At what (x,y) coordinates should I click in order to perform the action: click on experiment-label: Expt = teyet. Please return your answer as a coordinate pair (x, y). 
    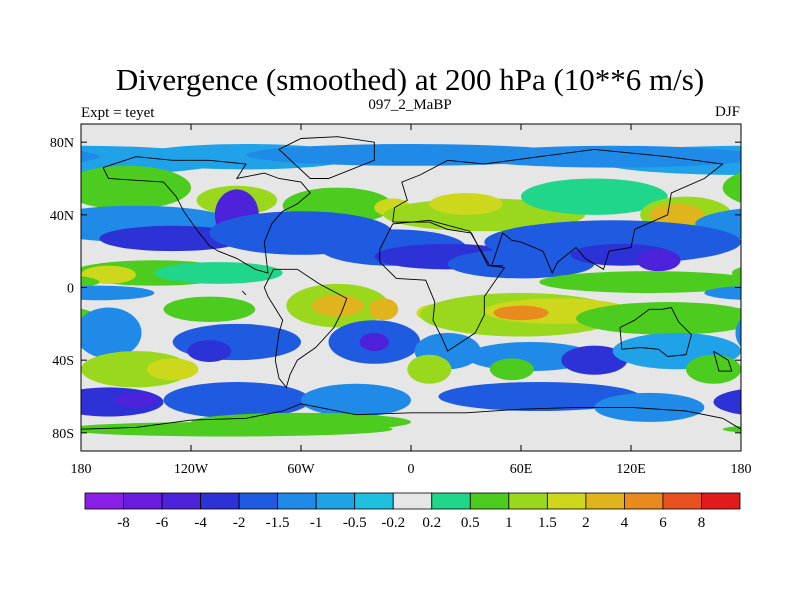
    Looking at the image, I should click on (118, 113).